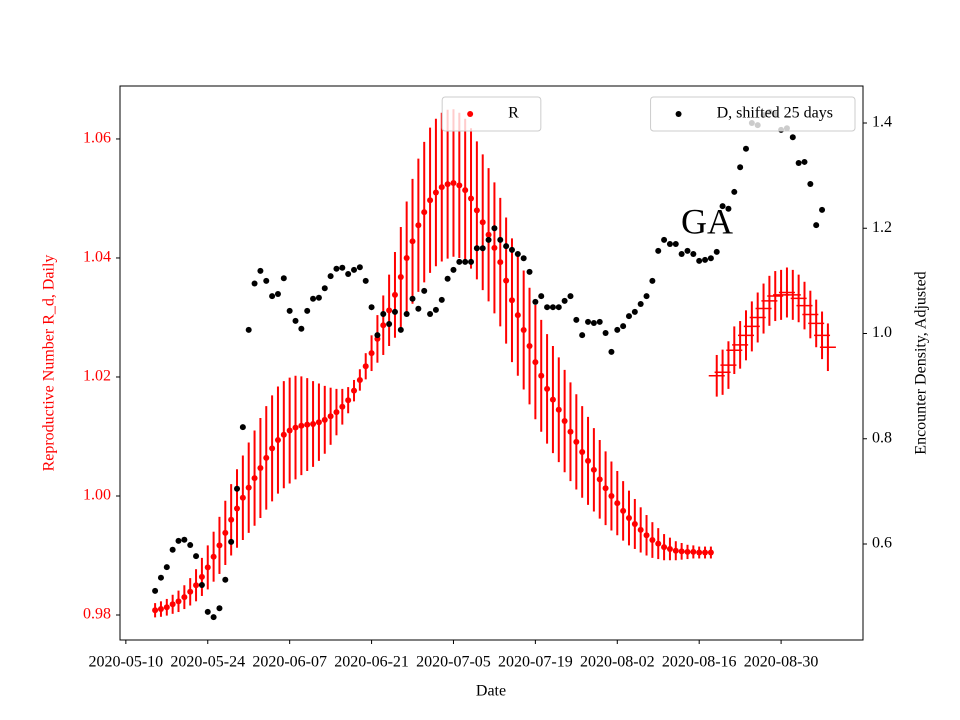  I want to click on legend-label: D, shifted 25 days, so click(775, 113).